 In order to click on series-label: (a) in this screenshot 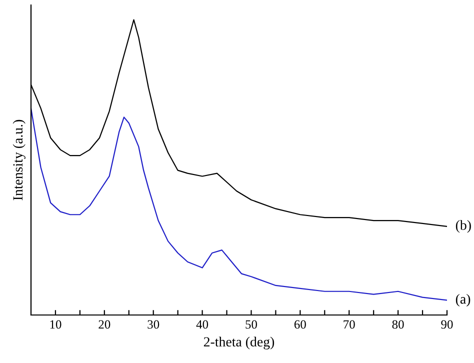, I will do `click(463, 300)`.